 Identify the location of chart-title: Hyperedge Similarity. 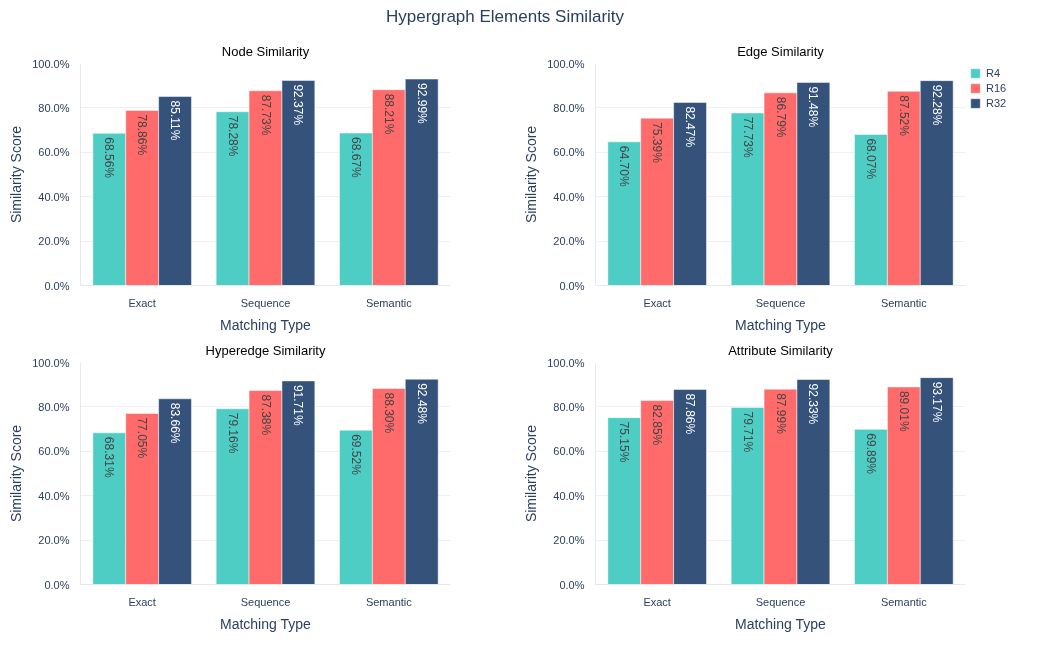
(265, 350).